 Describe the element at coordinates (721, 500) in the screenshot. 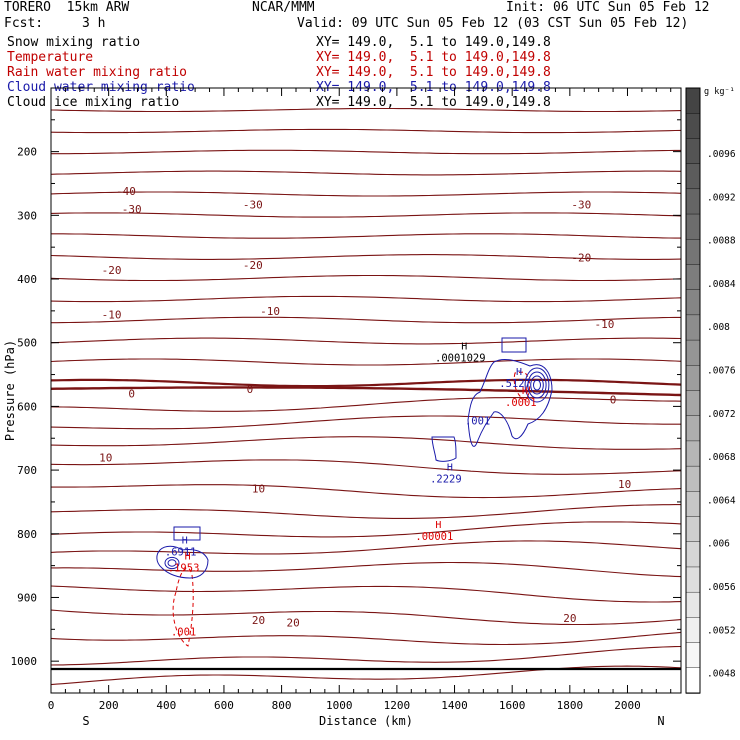

I see `colorbar-tick-label: .0064` at that location.